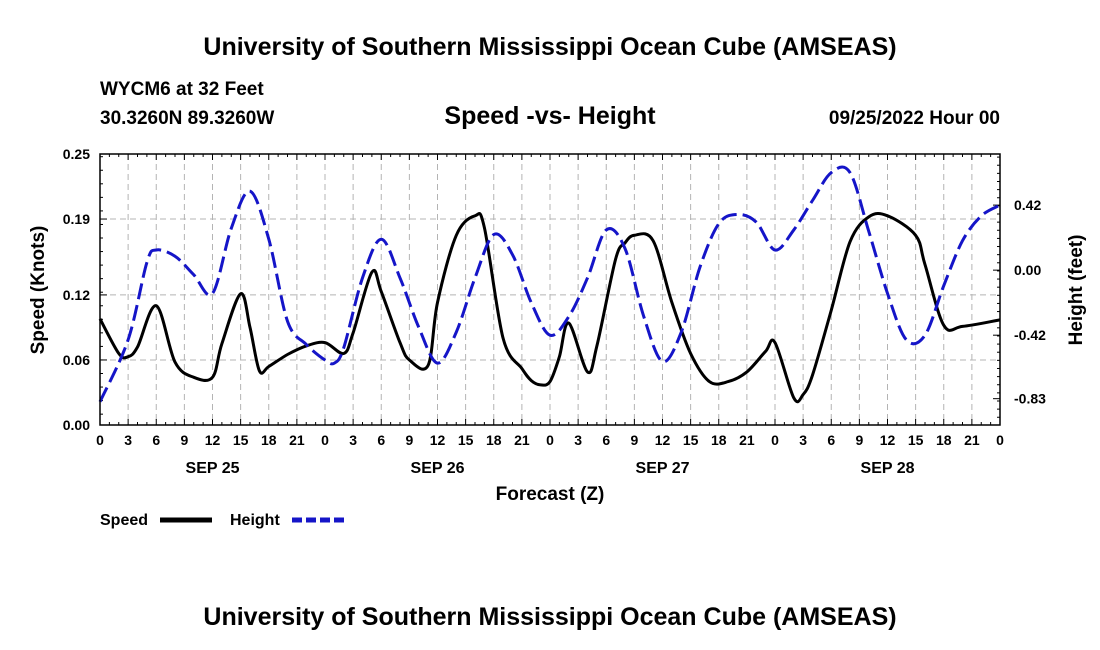 Image resolution: width=1100 pixels, height=650 pixels. Describe the element at coordinates (76, 295) in the screenshot. I see `y-tick-label: 0.12` at that location.